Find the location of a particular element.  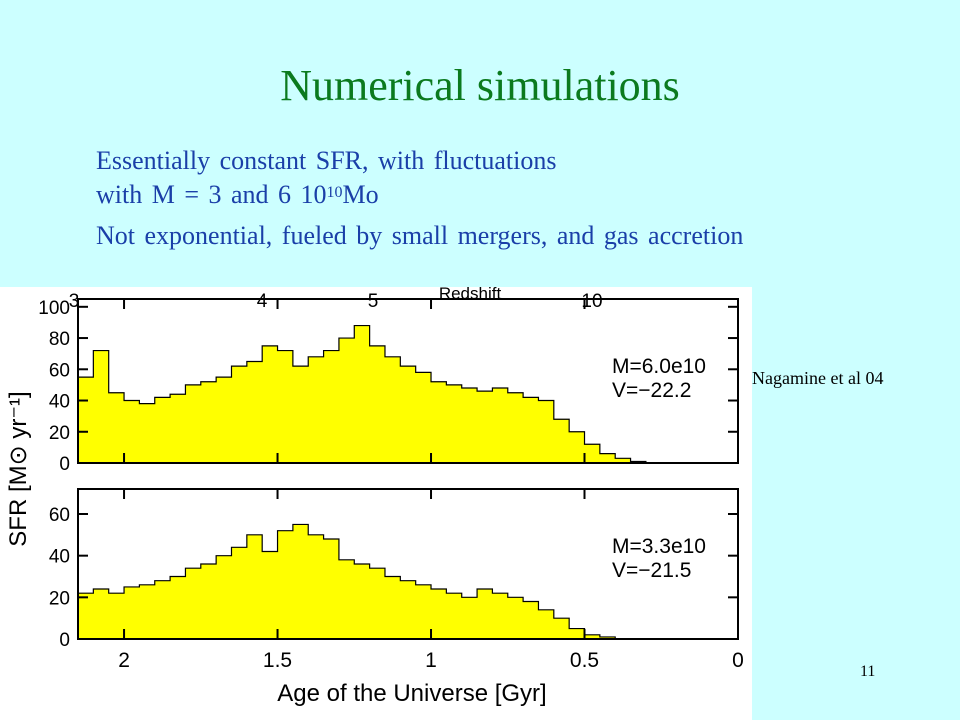

y-tick-label-2-2: 40 is located at coordinates (59, 557).